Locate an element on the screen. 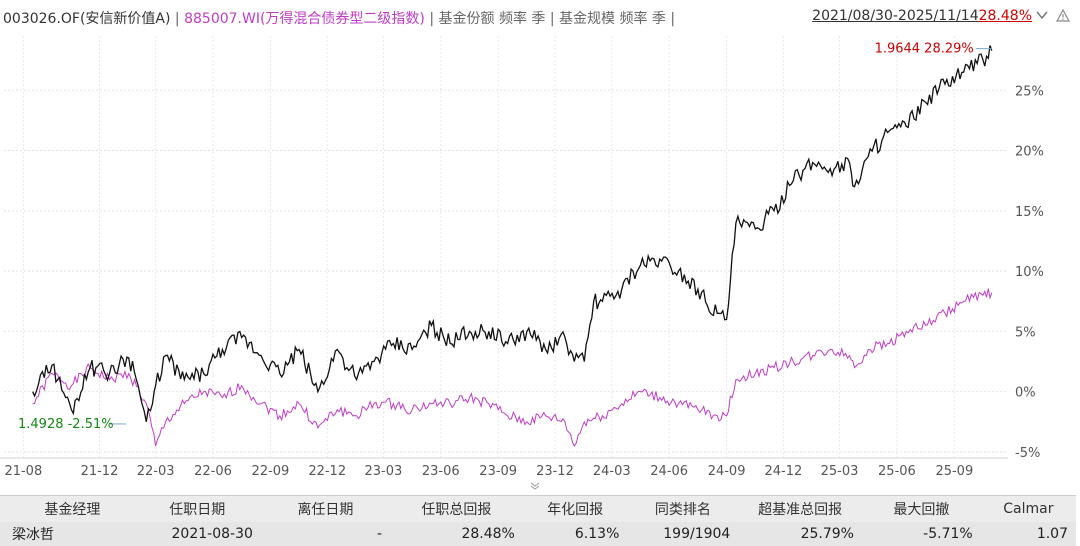 Image resolution: width=1080 pixels, height=546 pixels. x-tick-label: 25-09 is located at coordinates (954, 471).